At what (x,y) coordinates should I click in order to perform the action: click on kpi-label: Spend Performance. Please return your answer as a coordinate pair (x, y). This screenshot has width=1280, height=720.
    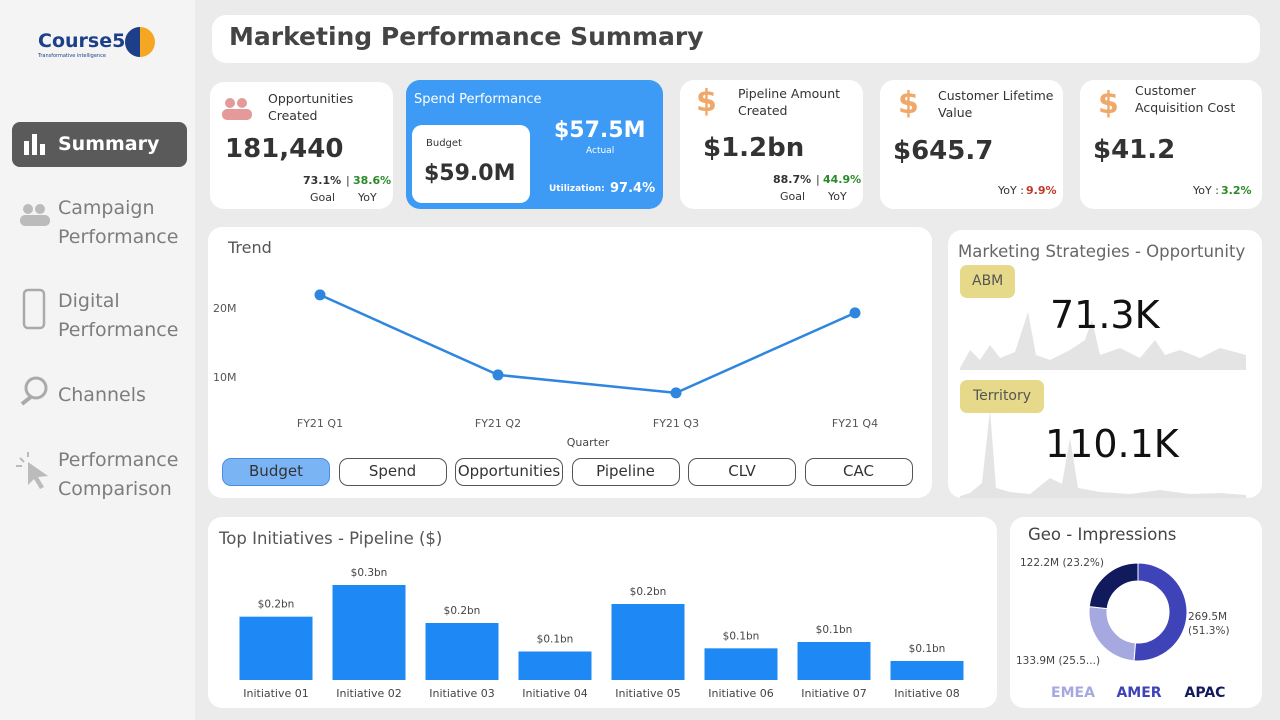
    Looking at the image, I should click on (478, 99).